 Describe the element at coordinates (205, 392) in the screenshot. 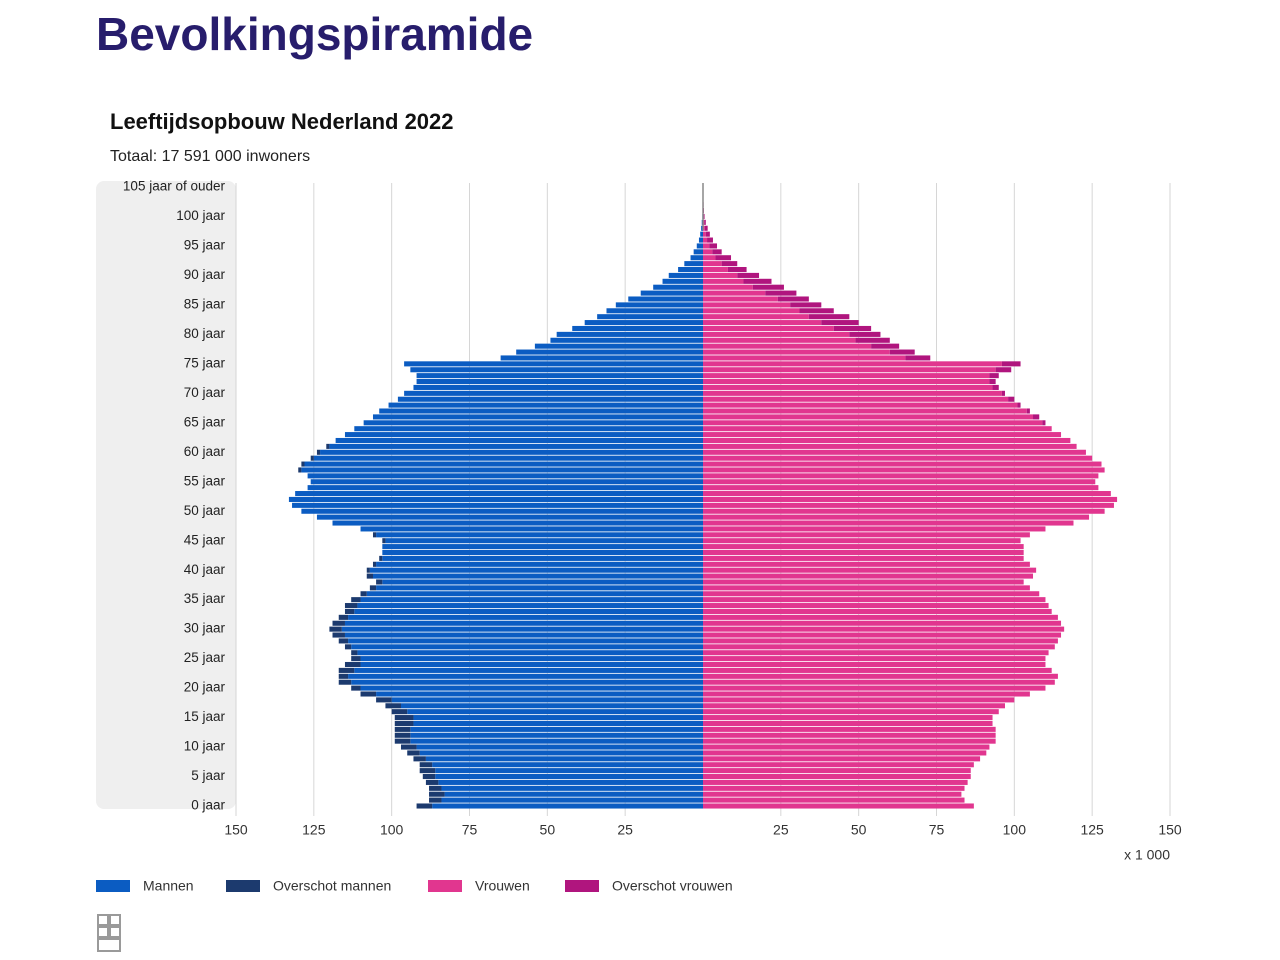

I see `y-tick-label: 70 jaar` at that location.